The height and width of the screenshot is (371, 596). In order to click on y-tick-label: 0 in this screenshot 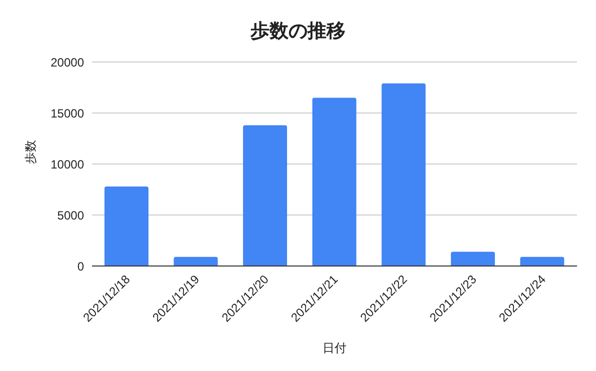, I will do `click(80, 266)`.